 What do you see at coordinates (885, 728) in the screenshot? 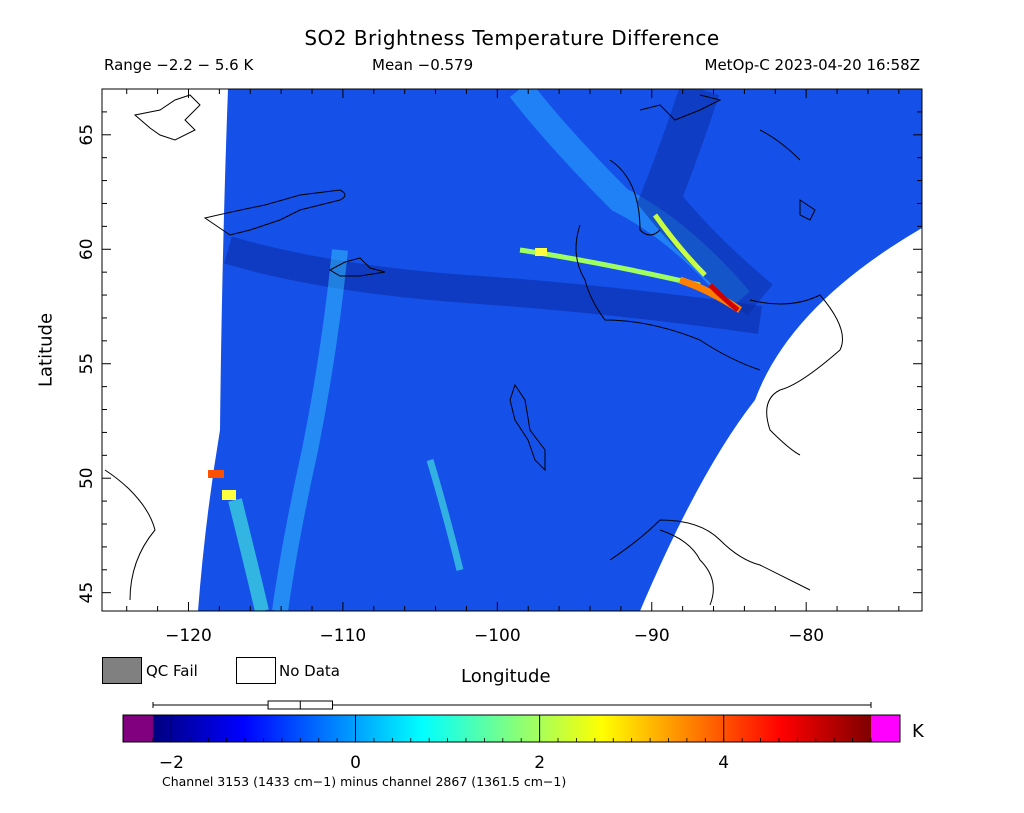
I see `colorbar-over` at bounding box center [885, 728].